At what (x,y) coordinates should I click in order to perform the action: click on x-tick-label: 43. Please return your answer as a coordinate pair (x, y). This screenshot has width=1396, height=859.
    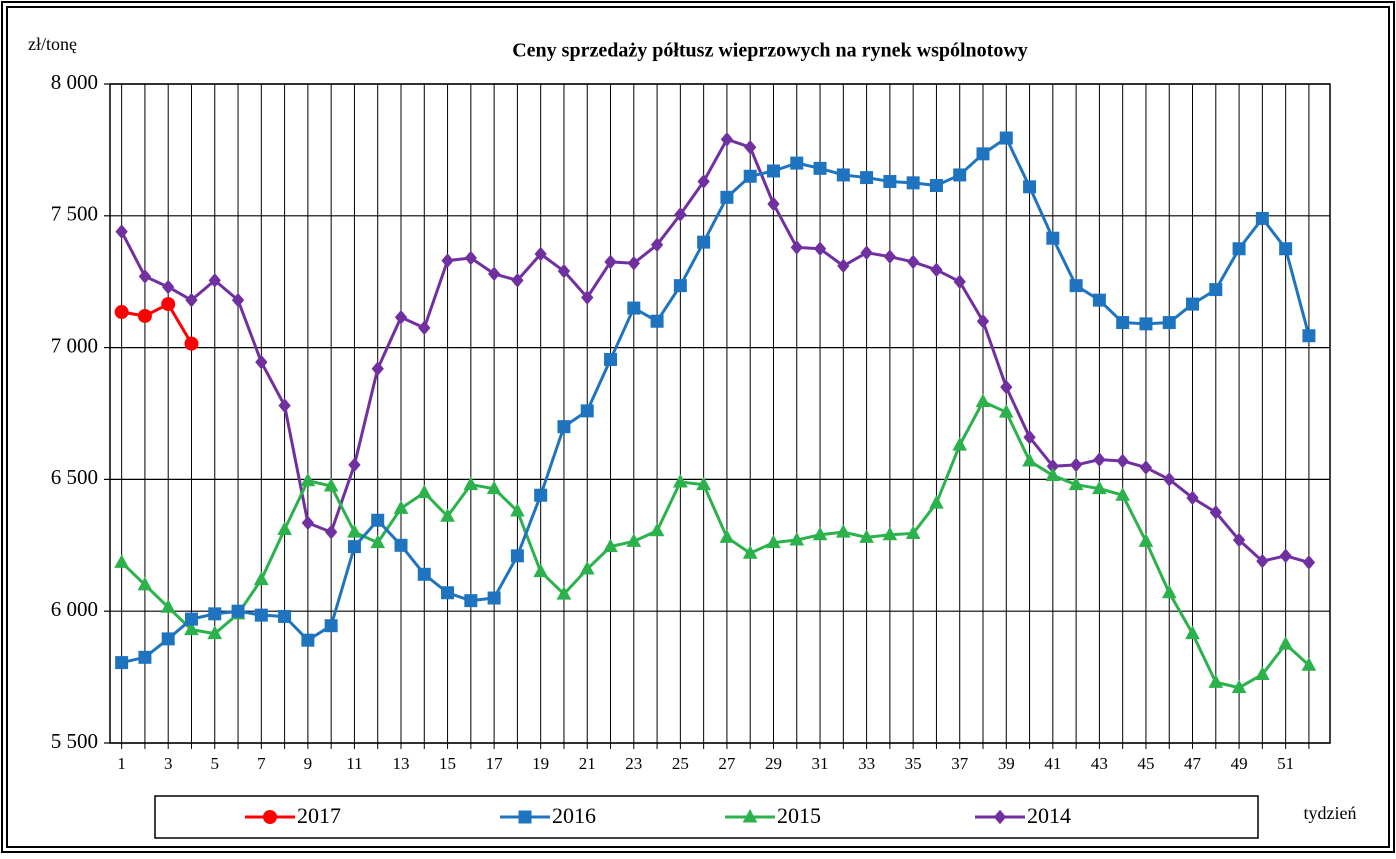
    Looking at the image, I should click on (1099, 763).